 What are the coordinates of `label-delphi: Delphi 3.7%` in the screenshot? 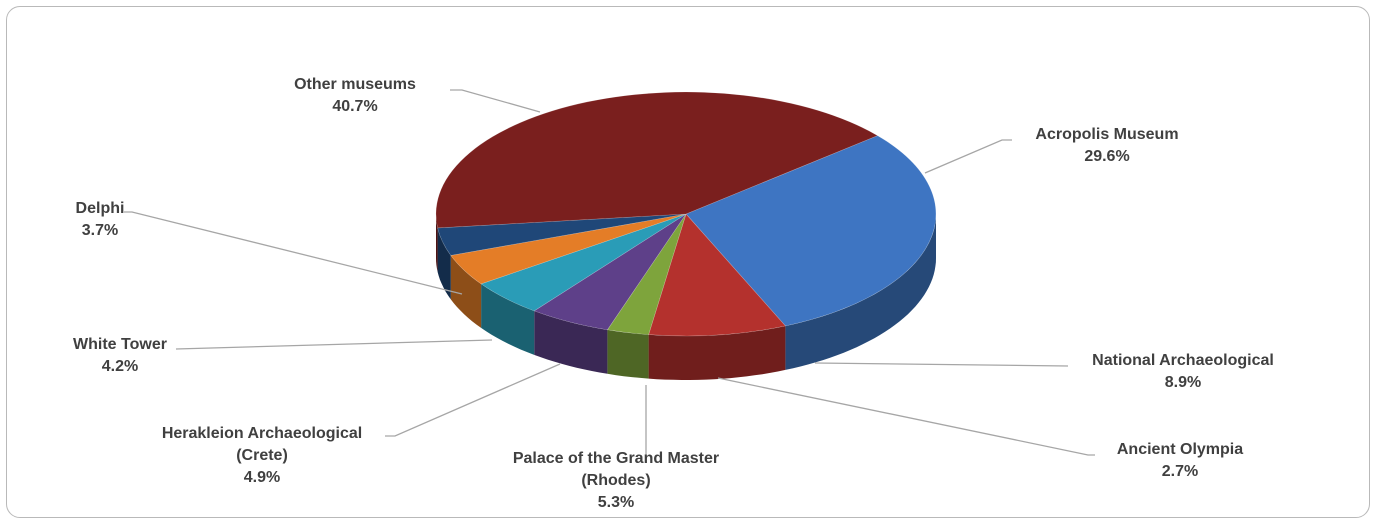 It's located at (100, 220).